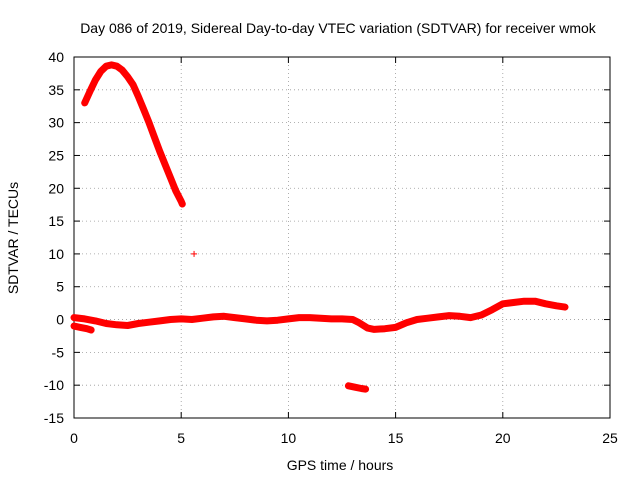 This screenshot has height=480, width=640. What do you see at coordinates (181, 438) in the screenshot?
I see `x-tick-label: 5` at bounding box center [181, 438].